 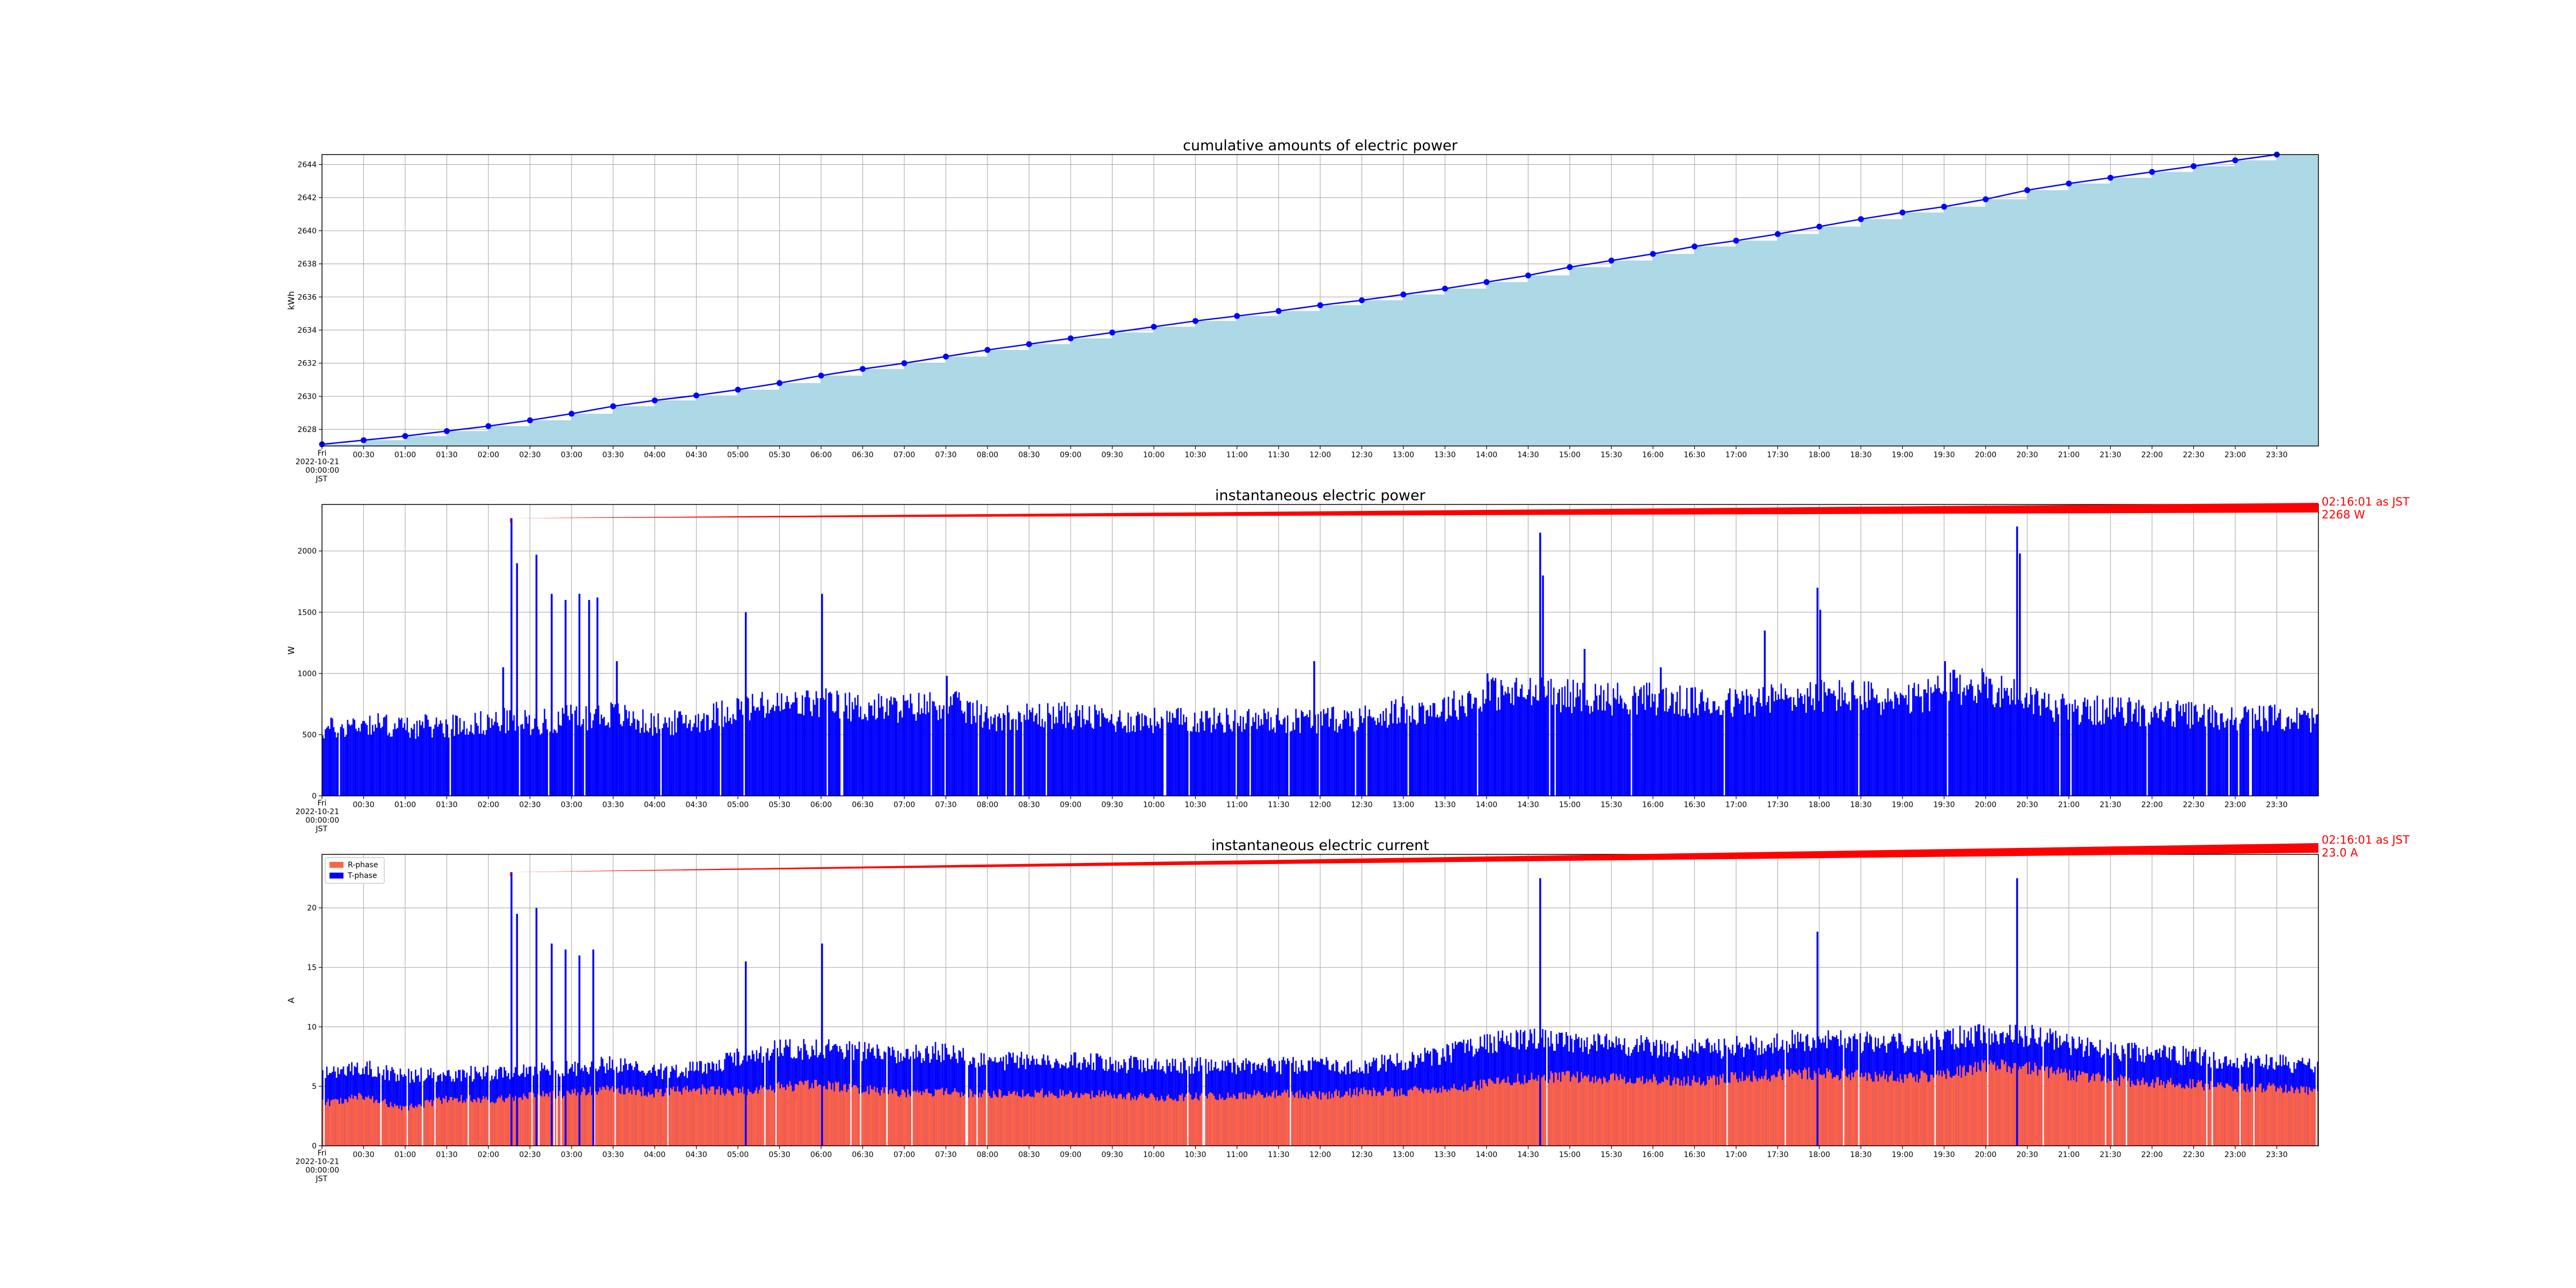 What do you see at coordinates (571, 805) in the screenshot?
I see `x-tick-label: 03:00` at bounding box center [571, 805].